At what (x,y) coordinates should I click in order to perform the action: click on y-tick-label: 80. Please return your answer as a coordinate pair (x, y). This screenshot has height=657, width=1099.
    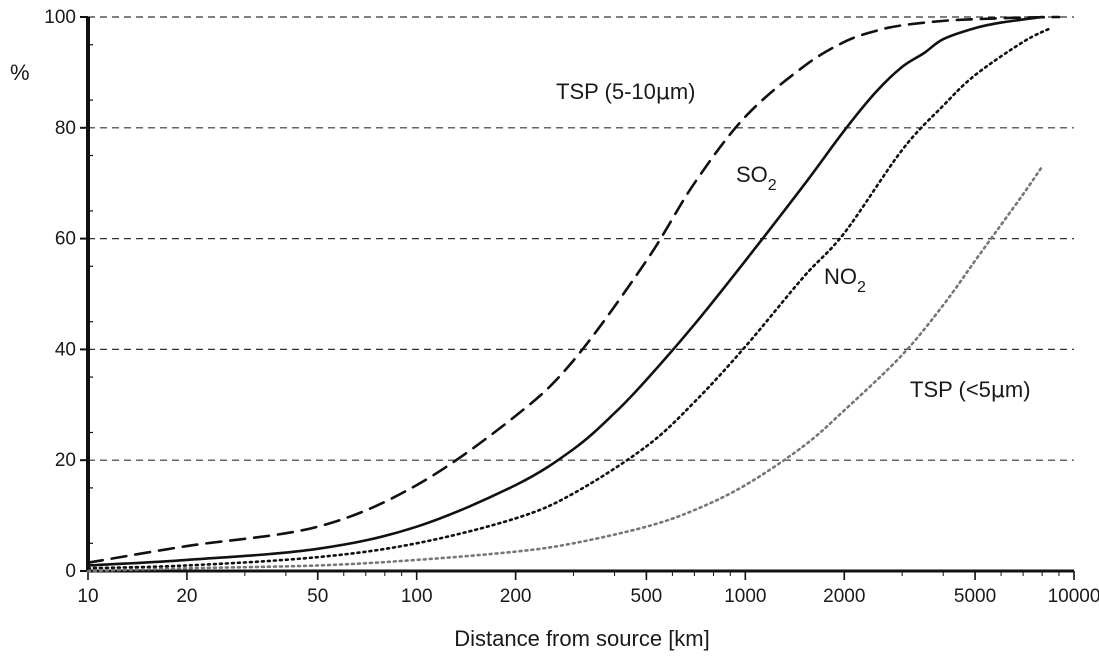
    Looking at the image, I should click on (65, 128).